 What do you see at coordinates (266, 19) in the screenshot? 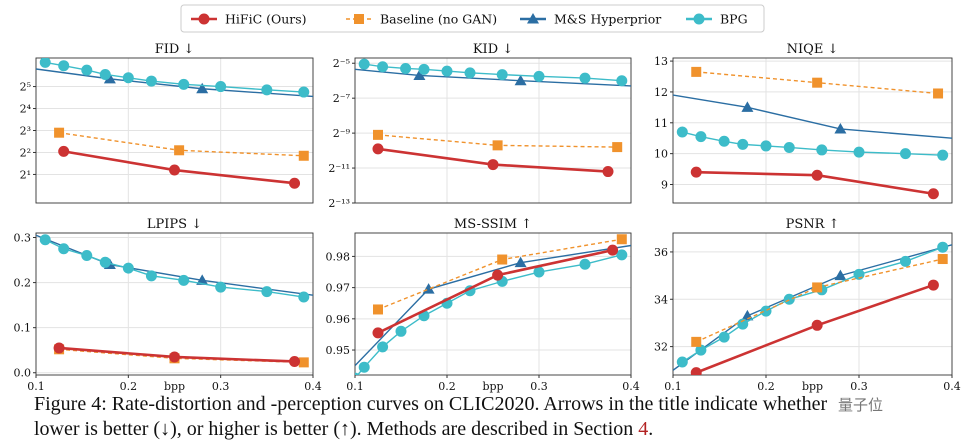
I see `legend-label: HiFiC (Ours)` at bounding box center [266, 19].